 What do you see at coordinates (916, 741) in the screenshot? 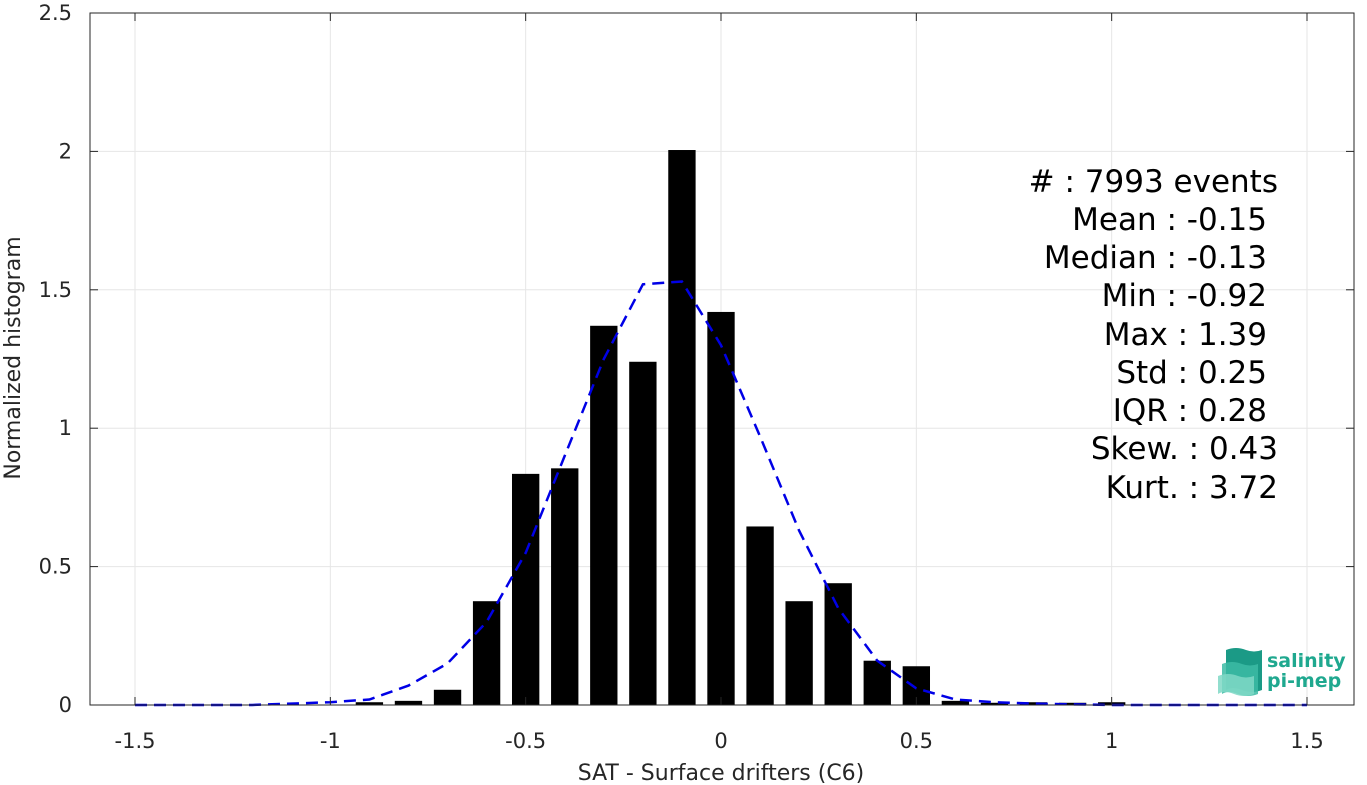
I see `x-tick-label: 0.5` at bounding box center [916, 741].